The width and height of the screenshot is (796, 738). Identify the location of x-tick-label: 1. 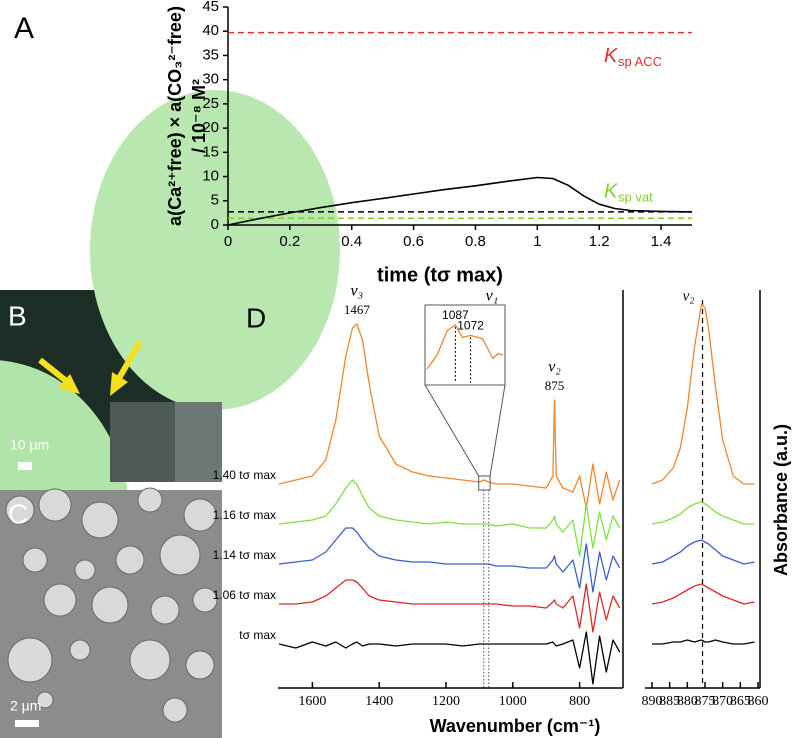
(537, 241).